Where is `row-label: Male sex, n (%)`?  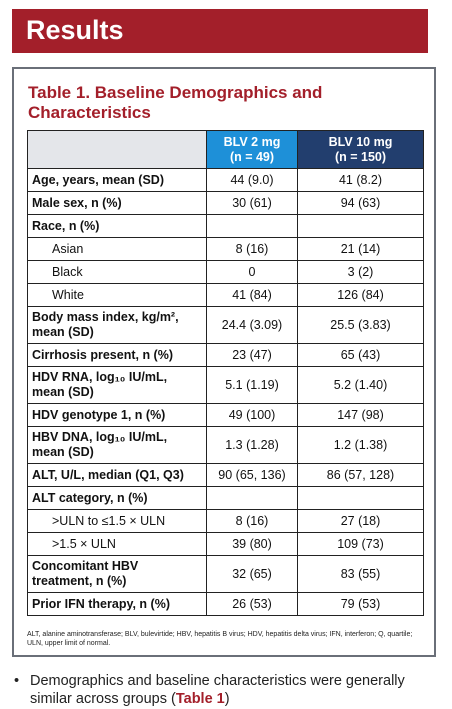
row-label: Male sex, n (%) is located at coordinates (117, 203).